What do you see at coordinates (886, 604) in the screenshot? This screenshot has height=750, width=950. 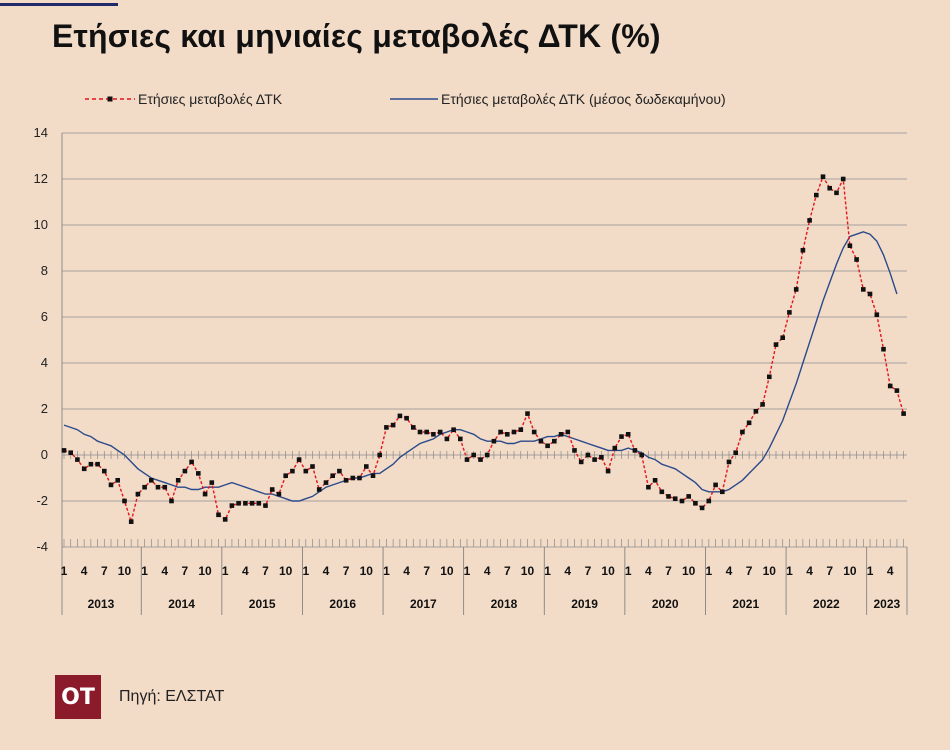 I see `x-tick-label-year: 2023` at bounding box center [886, 604].